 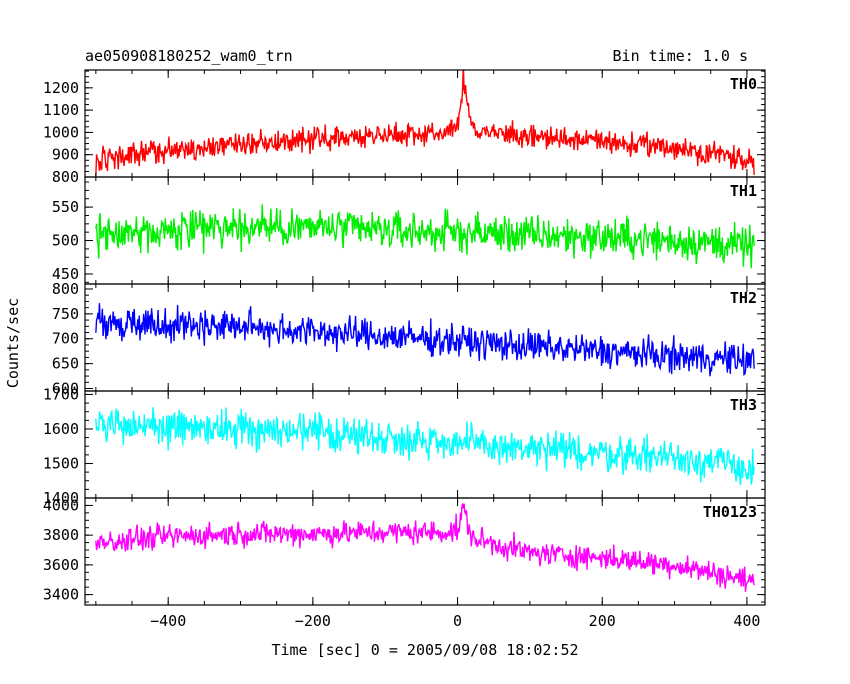 What do you see at coordinates (61, 88) in the screenshot?
I see `y-tick-label: 1200` at bounding box center [61, 88].